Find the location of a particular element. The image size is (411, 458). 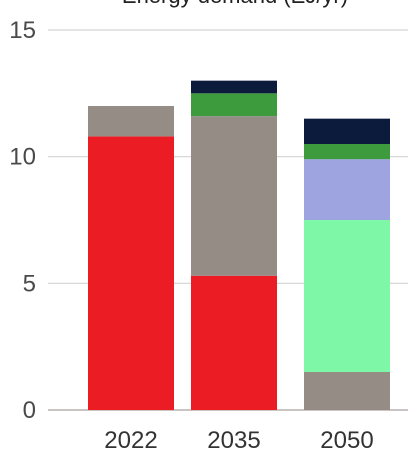

x-tick-label-2035: 2035 is located at coordinates (233, 440).